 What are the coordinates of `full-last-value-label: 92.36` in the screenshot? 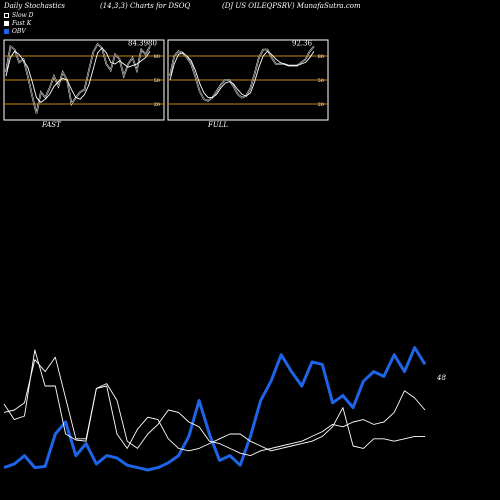 It's located at (302, 43).